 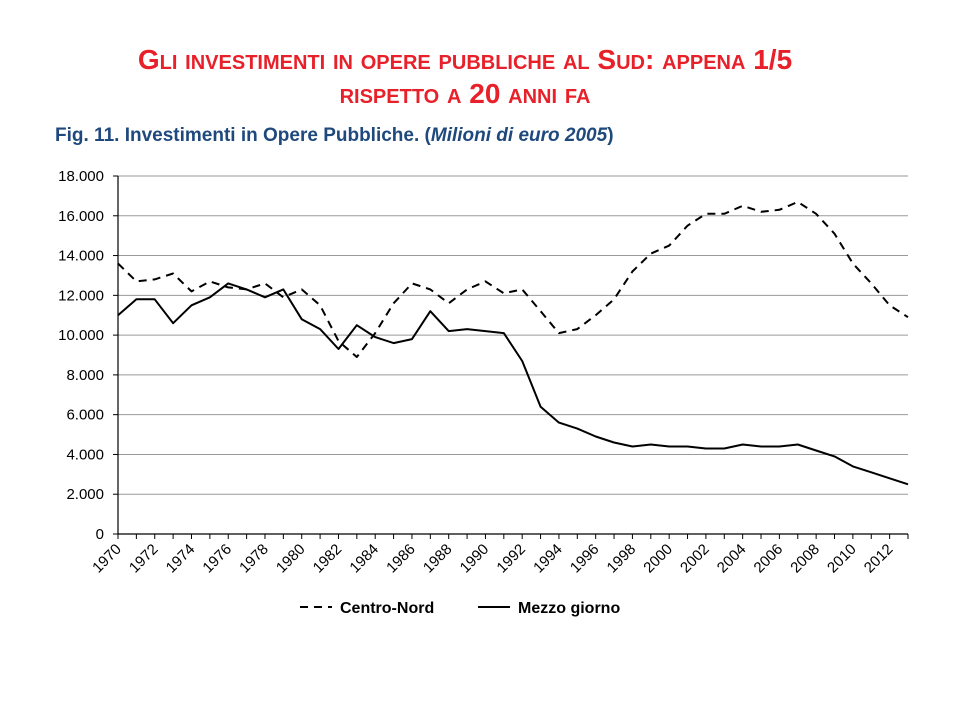 I want to click on y-tick-label: 12.000, so click(x=81, y=295).